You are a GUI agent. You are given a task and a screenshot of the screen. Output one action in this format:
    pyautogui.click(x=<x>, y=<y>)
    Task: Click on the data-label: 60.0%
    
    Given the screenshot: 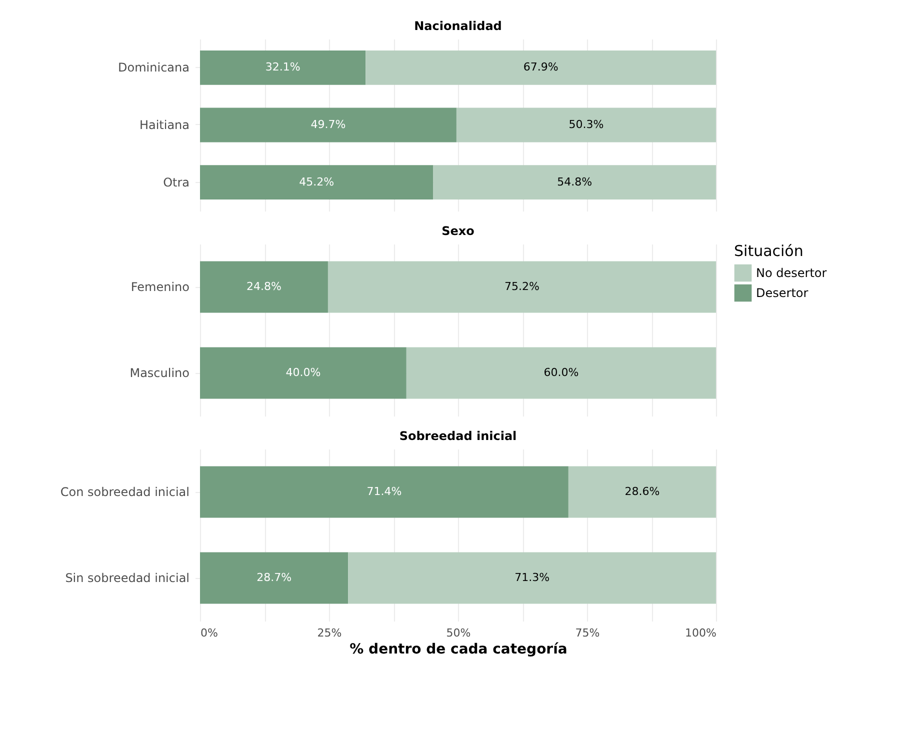 What is the action you would take?
    pyautogui.click(x=561, y=372)
    